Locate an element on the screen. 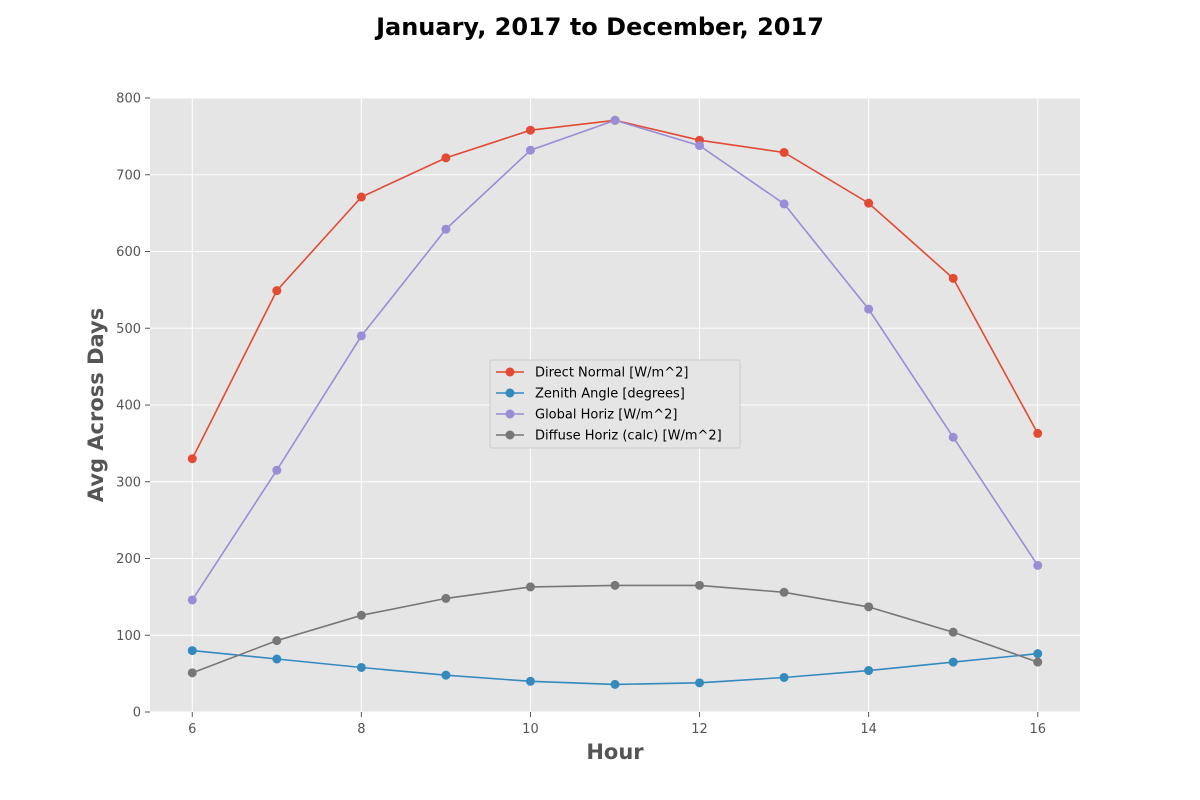  y-tick-label: 0 is located at coordinates (137, 713).